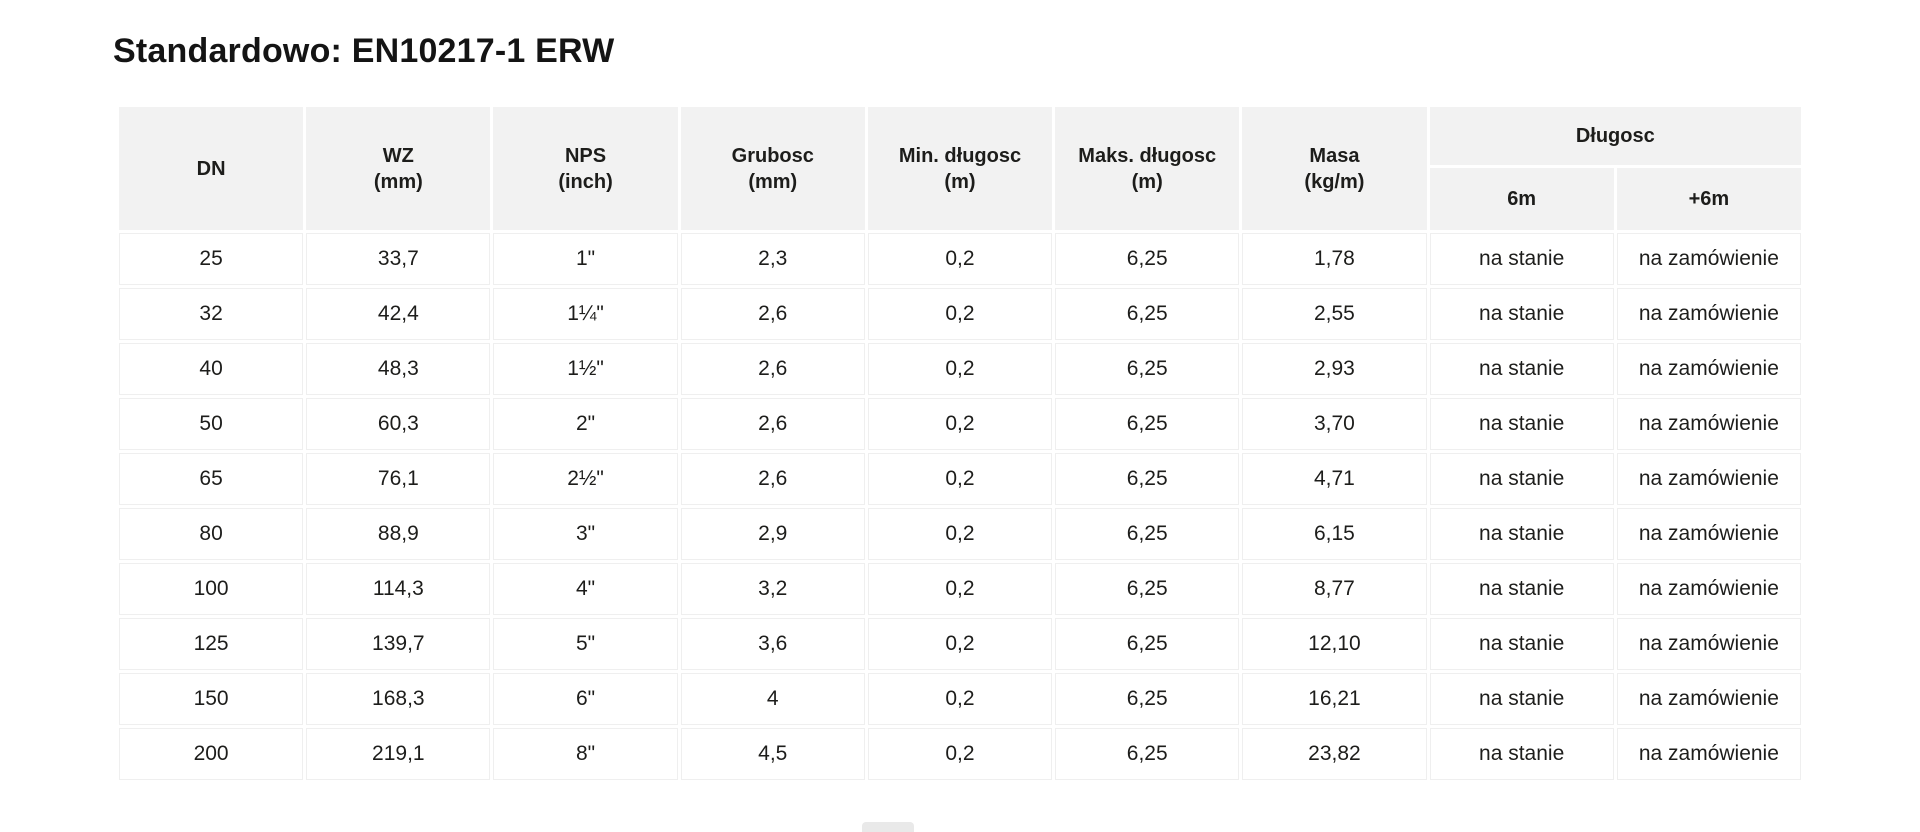 The width and height of the screenshot is (1920, 832). What do you see at coordinates (585, 314) in the screenshot?
I see `table-cell: 1¼"` at bounding box center [585, 314].